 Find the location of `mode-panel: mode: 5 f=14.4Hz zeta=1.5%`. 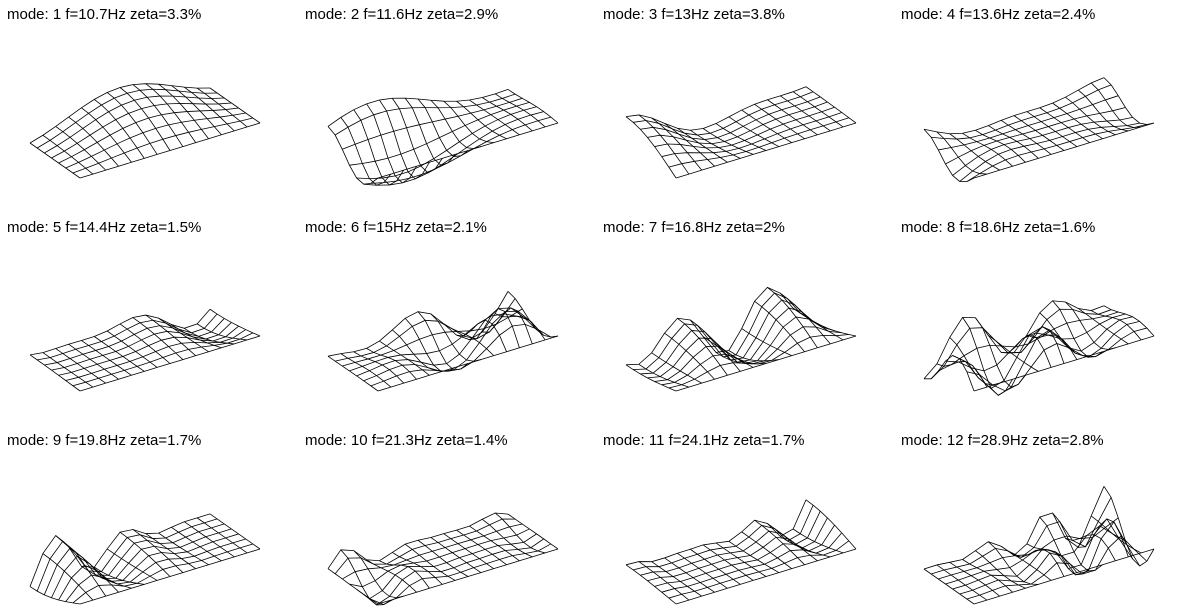

mode-panel: mode: 5 f=14.4Hz zeta=1.5% is located at coordinates (134, 305).